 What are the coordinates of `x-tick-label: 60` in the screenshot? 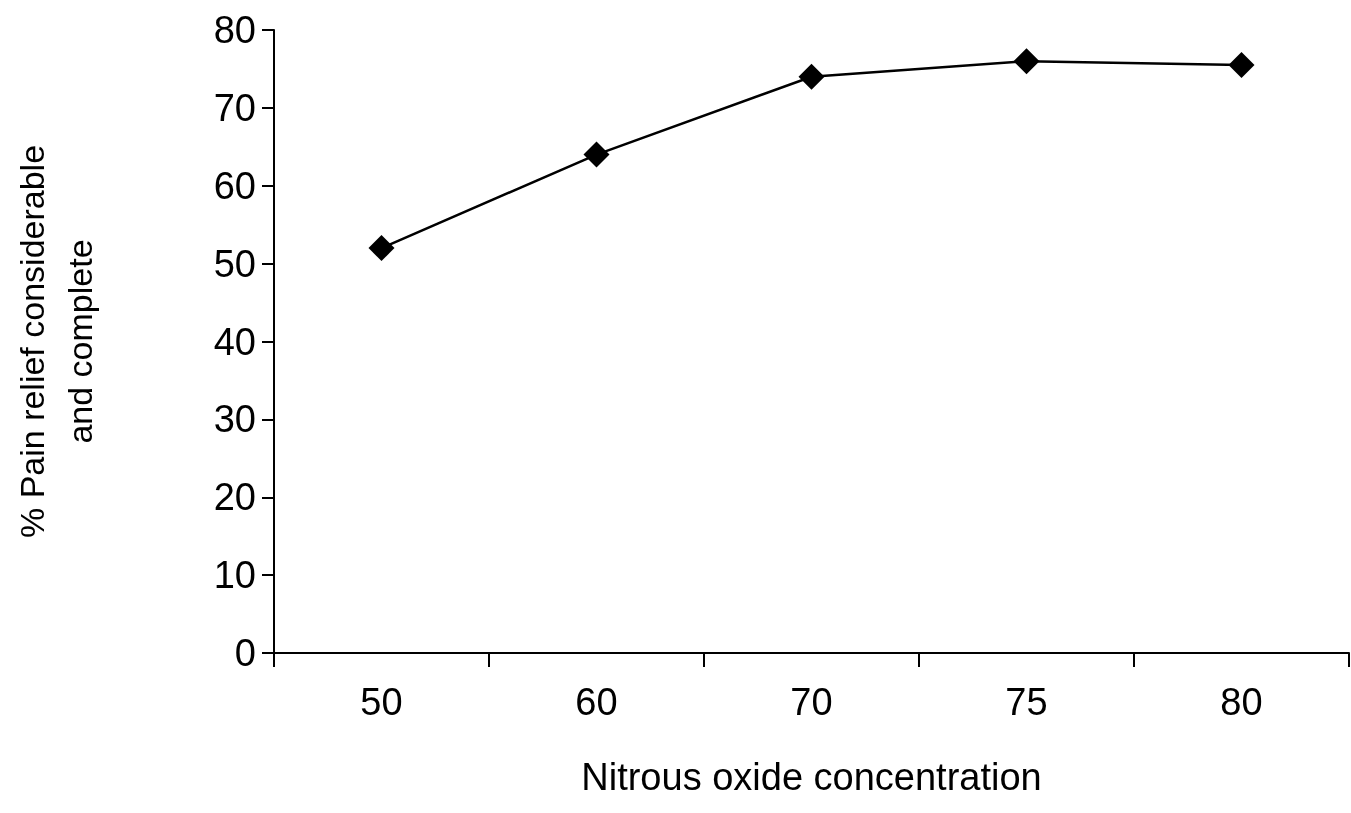 It's located at (596, 702).